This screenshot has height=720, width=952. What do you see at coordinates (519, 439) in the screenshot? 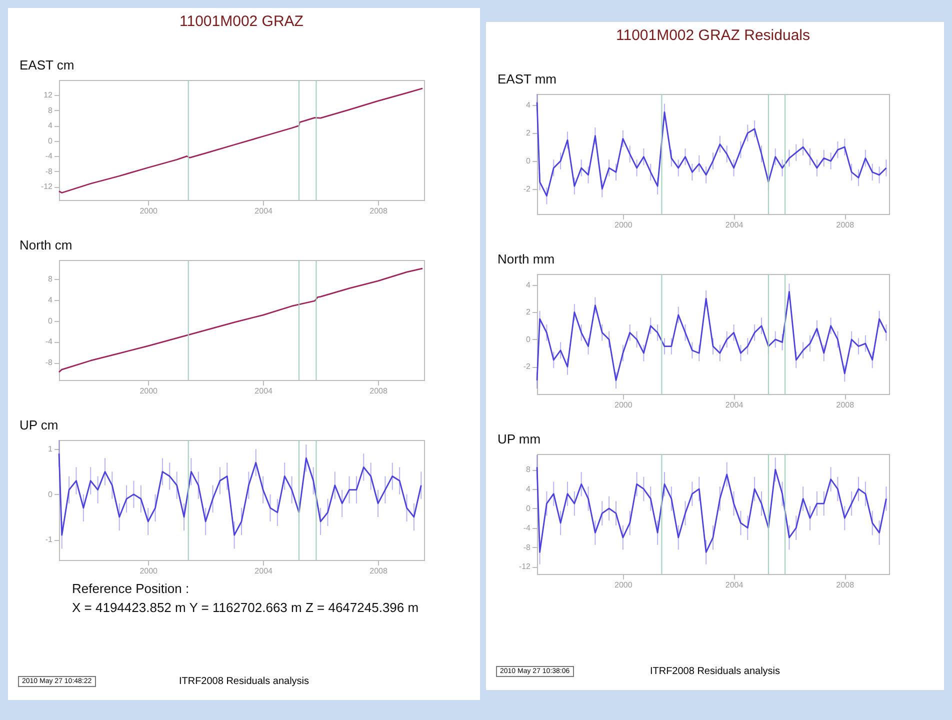
I see `y-axis-title: UP mm` at bounding box center [519, 439].